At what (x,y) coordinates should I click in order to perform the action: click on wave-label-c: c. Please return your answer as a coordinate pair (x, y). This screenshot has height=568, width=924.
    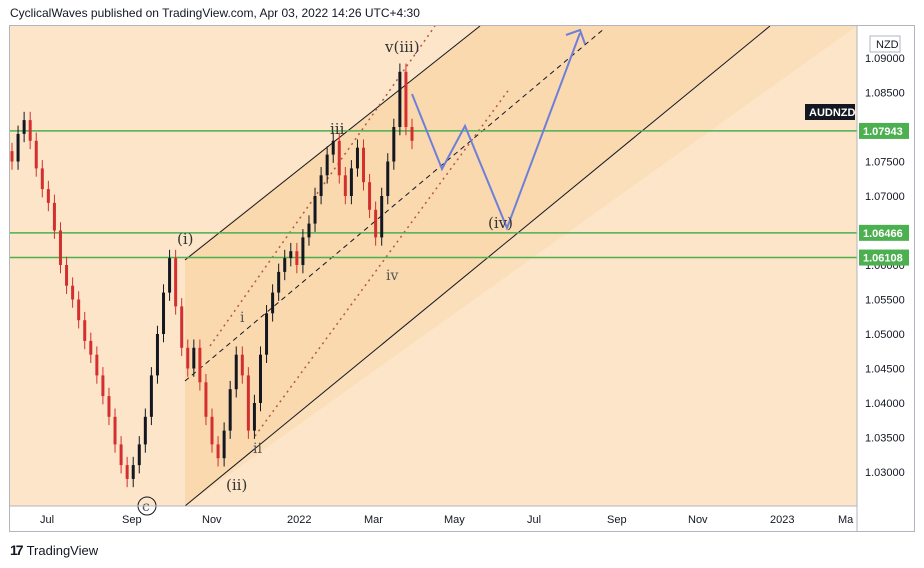
    Looking at the image, I should click on (146, 507).